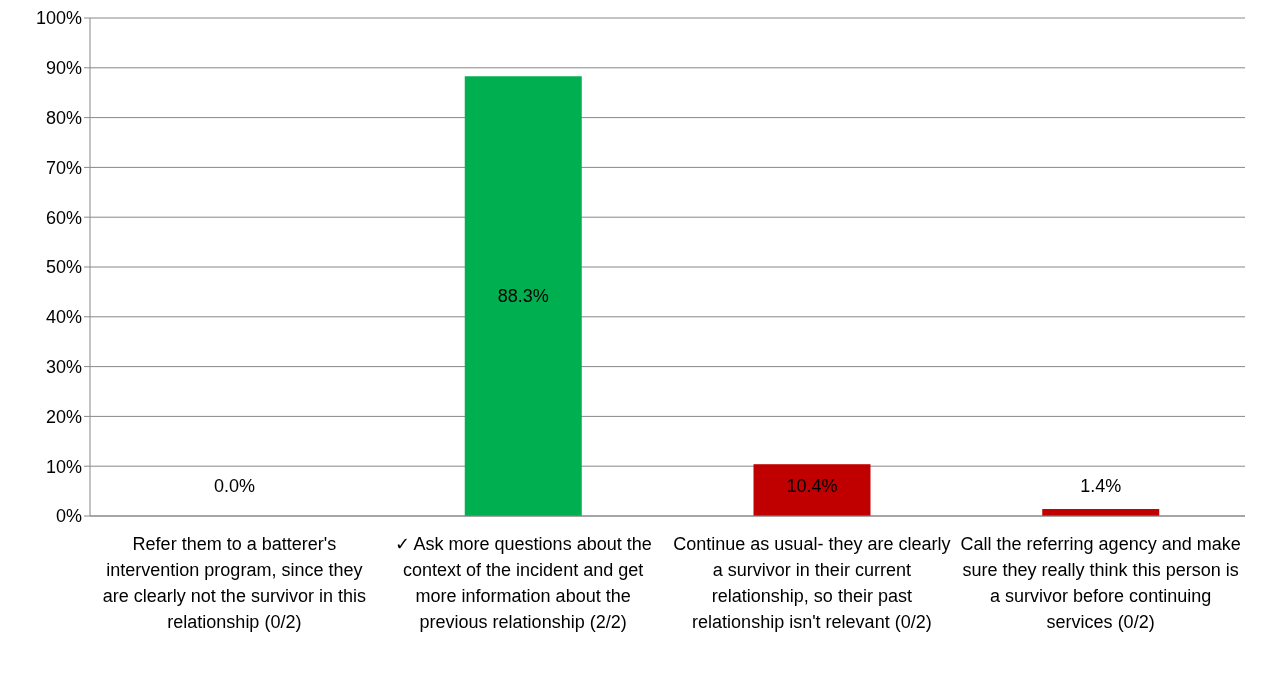 This screenshot has height=694, width=1263. I want to click on y-tick-label: 30%, so click(63, 366).